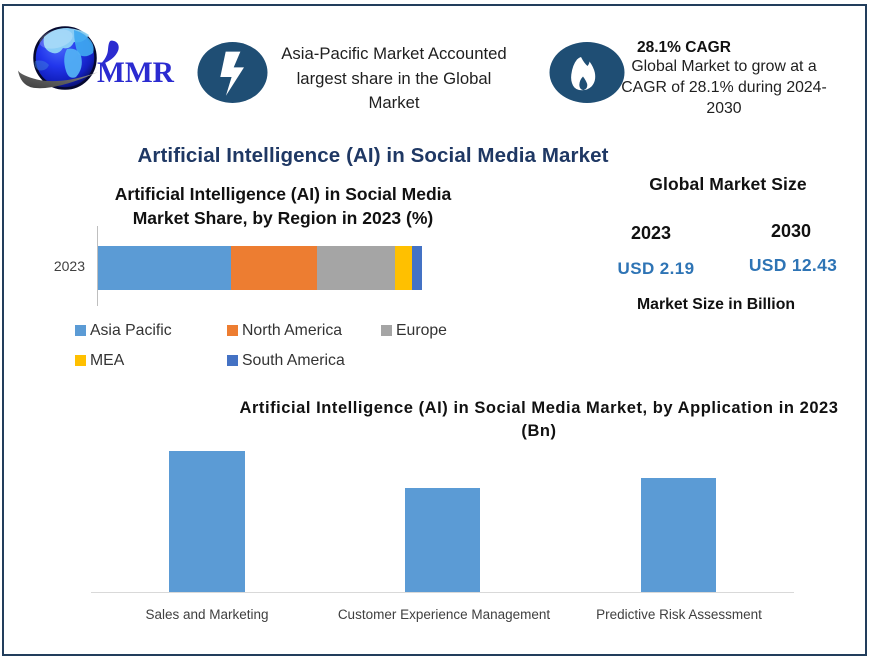 The image size is (873, 660). I want to click on svg-text: MMR, so click(136, 73).